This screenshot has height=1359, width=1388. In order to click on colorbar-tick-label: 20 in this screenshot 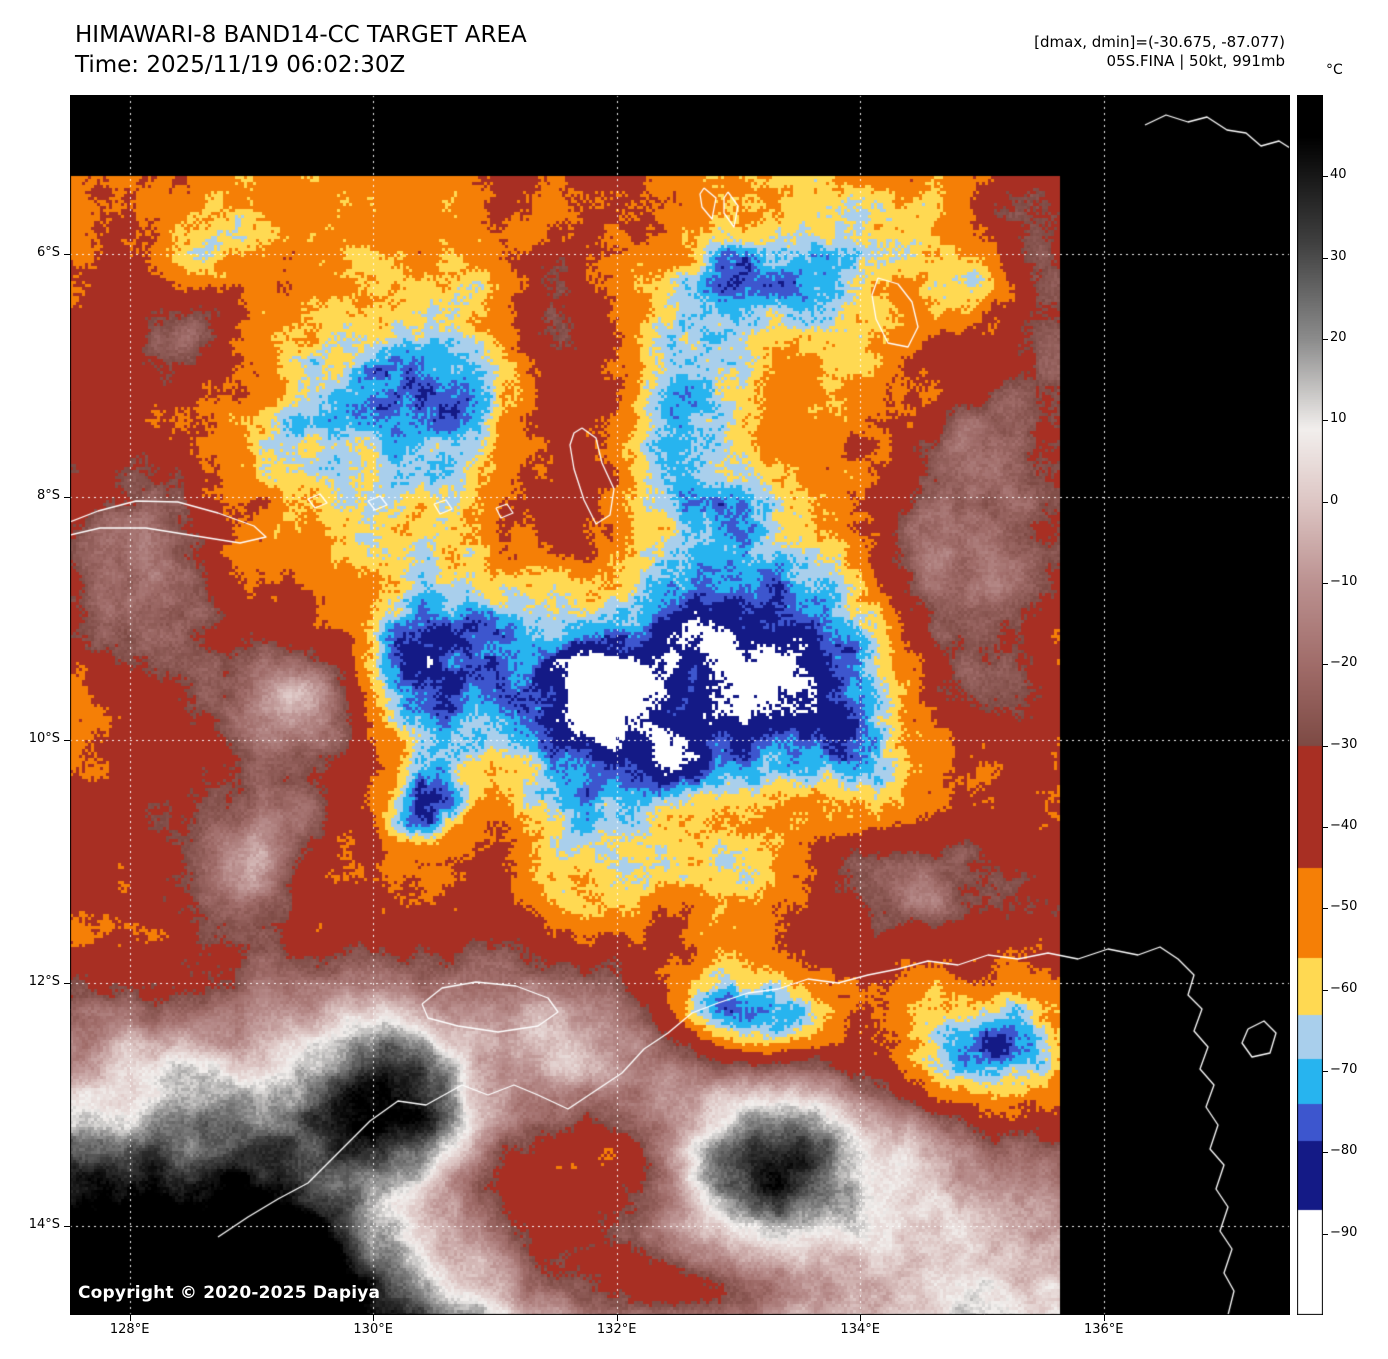, I will do `click(1338, 337)`.